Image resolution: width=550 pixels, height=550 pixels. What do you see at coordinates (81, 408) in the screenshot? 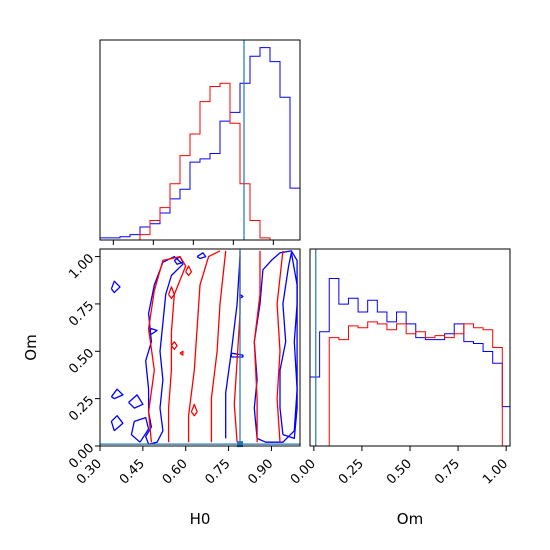
I see `om-y-tick-label: 0.25` at bounding box center [81, 408].